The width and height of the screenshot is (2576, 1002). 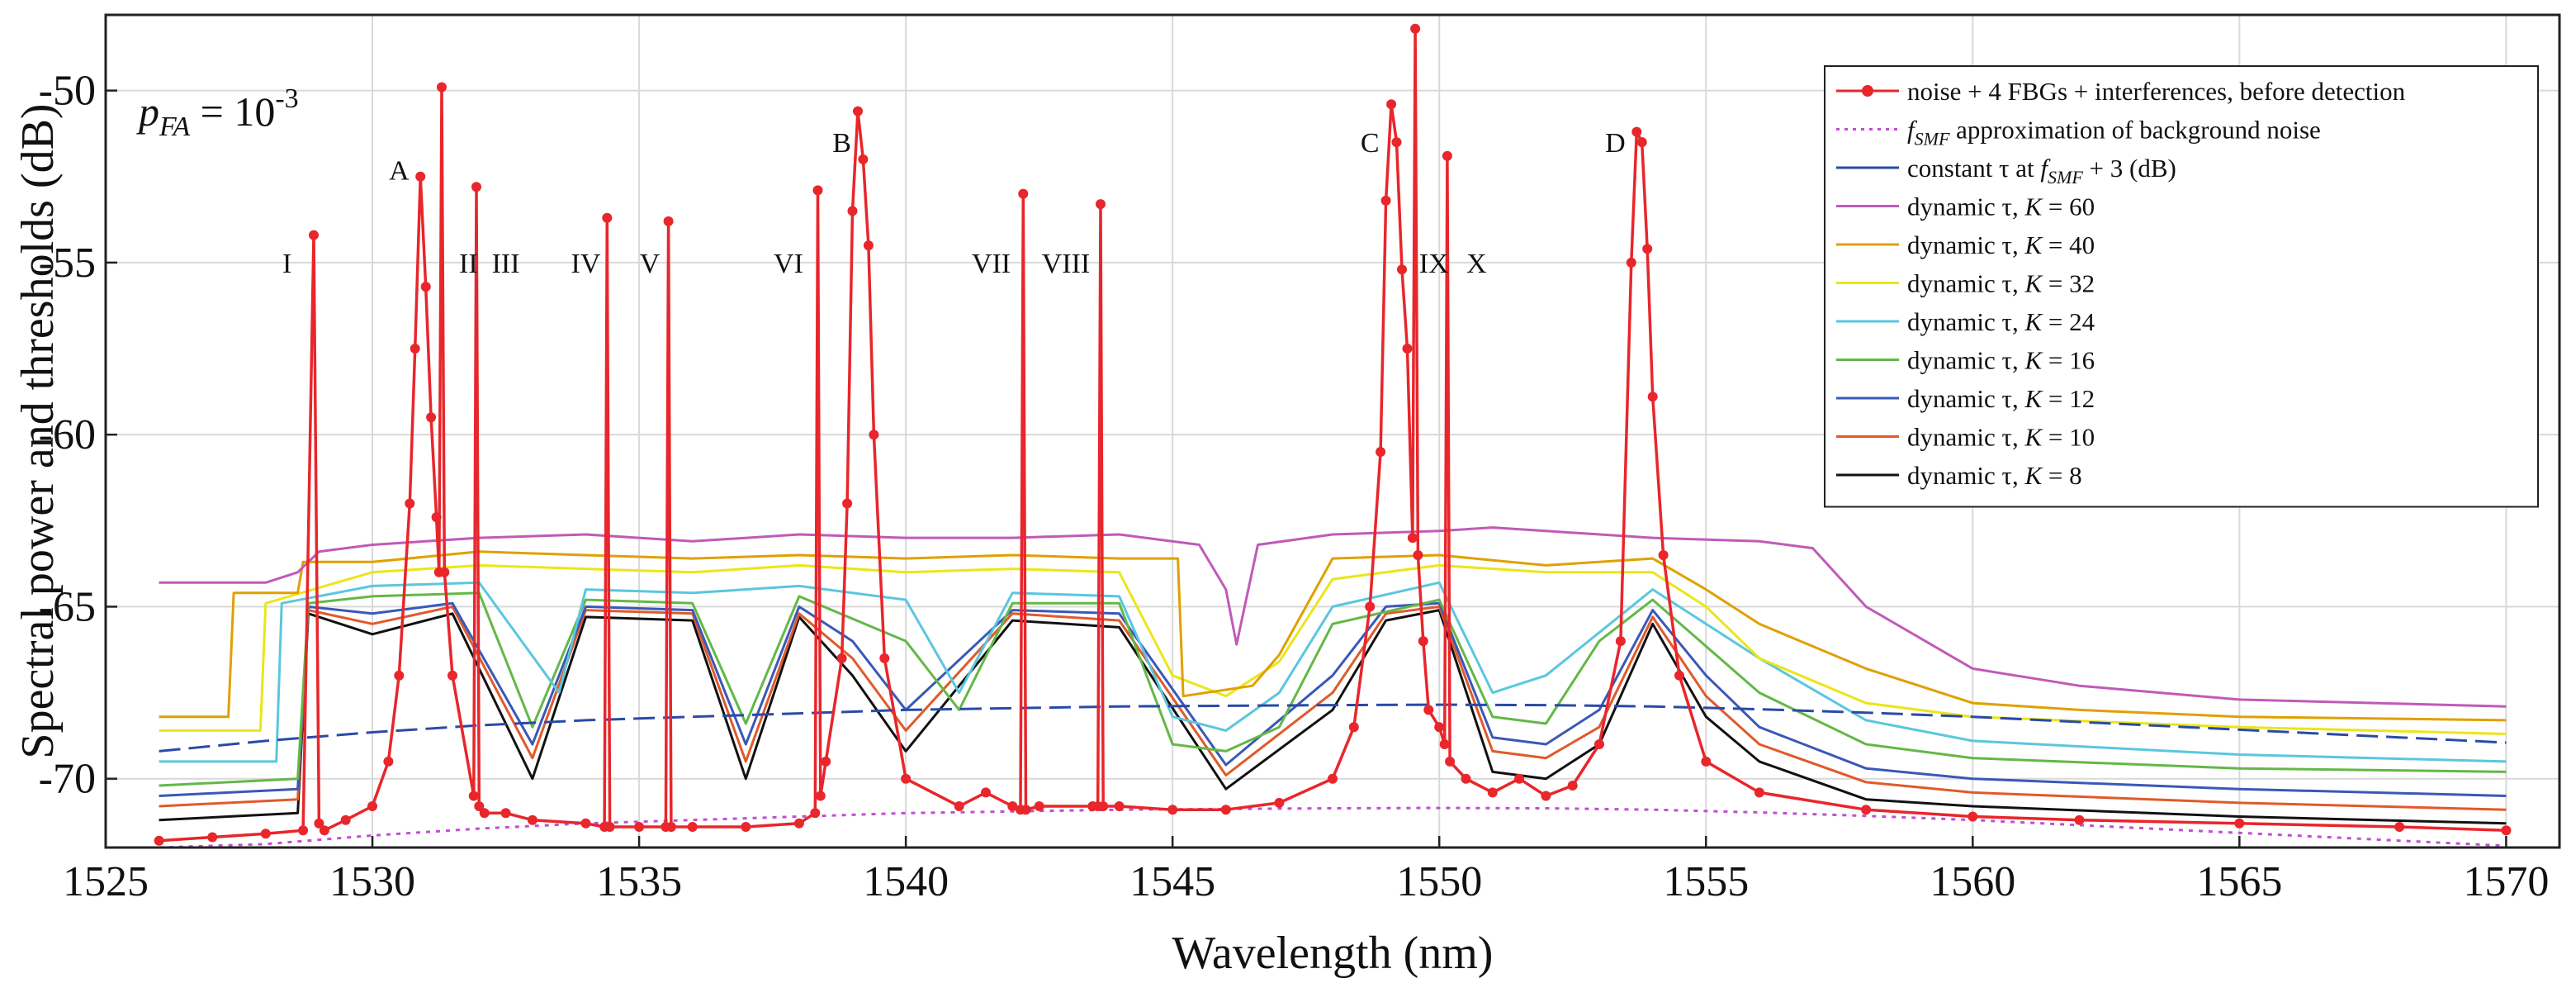 What do you see at coordinates (2001, 360) in the screenshot?
I see `legend-entry: dynamic τ, K = 16` at bounding box center [2001, 360].